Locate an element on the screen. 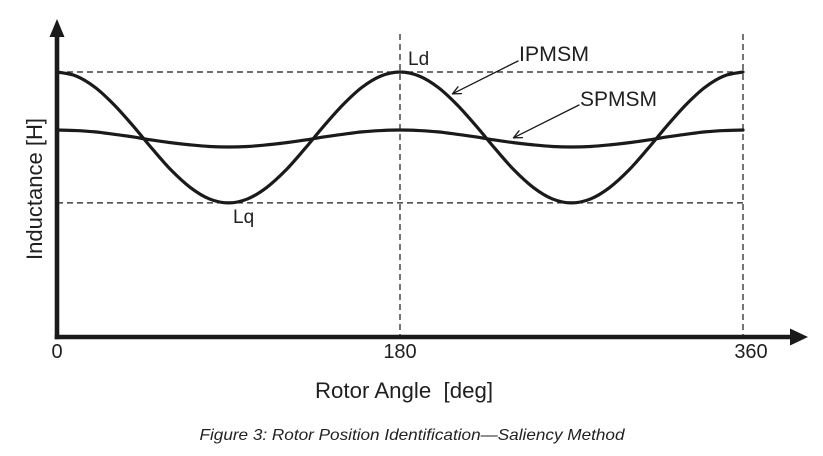 This screenshot has width=823, height=456. y-axis is located at coordinates (57, 179).